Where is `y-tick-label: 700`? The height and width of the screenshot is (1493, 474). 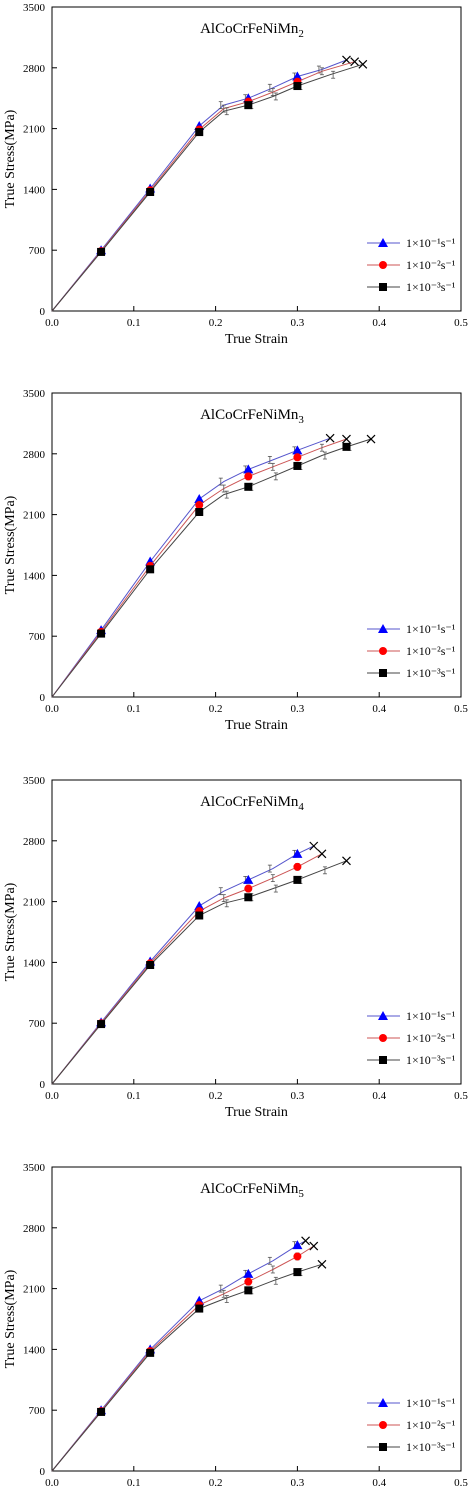 y-tick-label: 700 is located at coordinates (37, 251).